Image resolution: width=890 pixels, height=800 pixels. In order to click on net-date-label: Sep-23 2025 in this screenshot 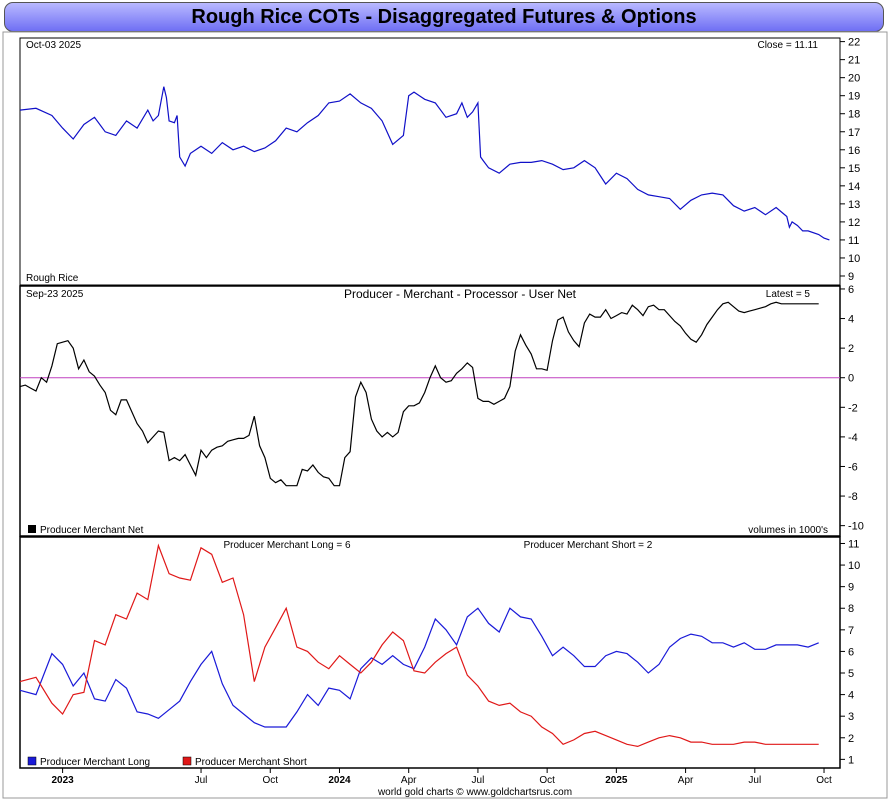, I will do `click(55, 294)`.